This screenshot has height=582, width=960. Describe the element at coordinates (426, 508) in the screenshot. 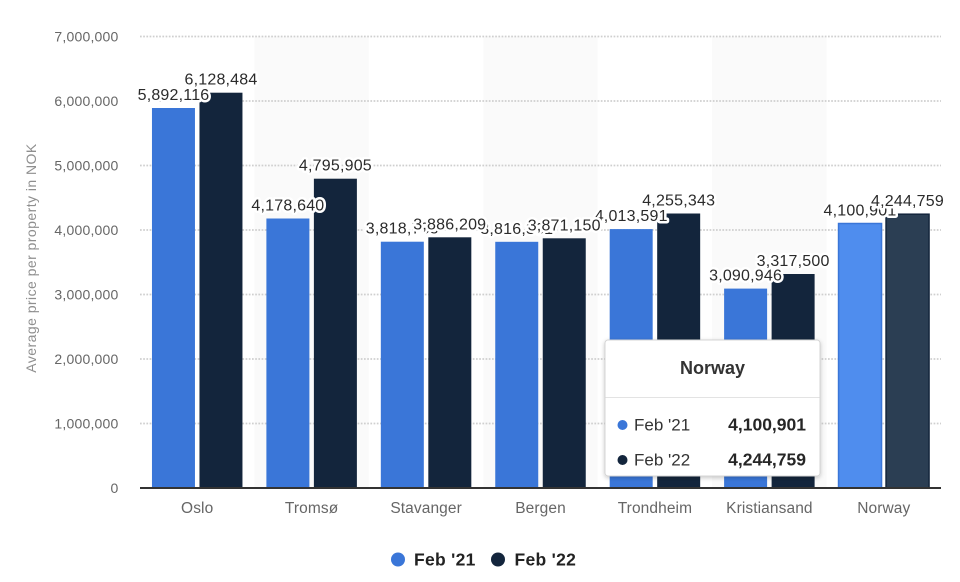

I see `svg-text: Stavanger` at that location.